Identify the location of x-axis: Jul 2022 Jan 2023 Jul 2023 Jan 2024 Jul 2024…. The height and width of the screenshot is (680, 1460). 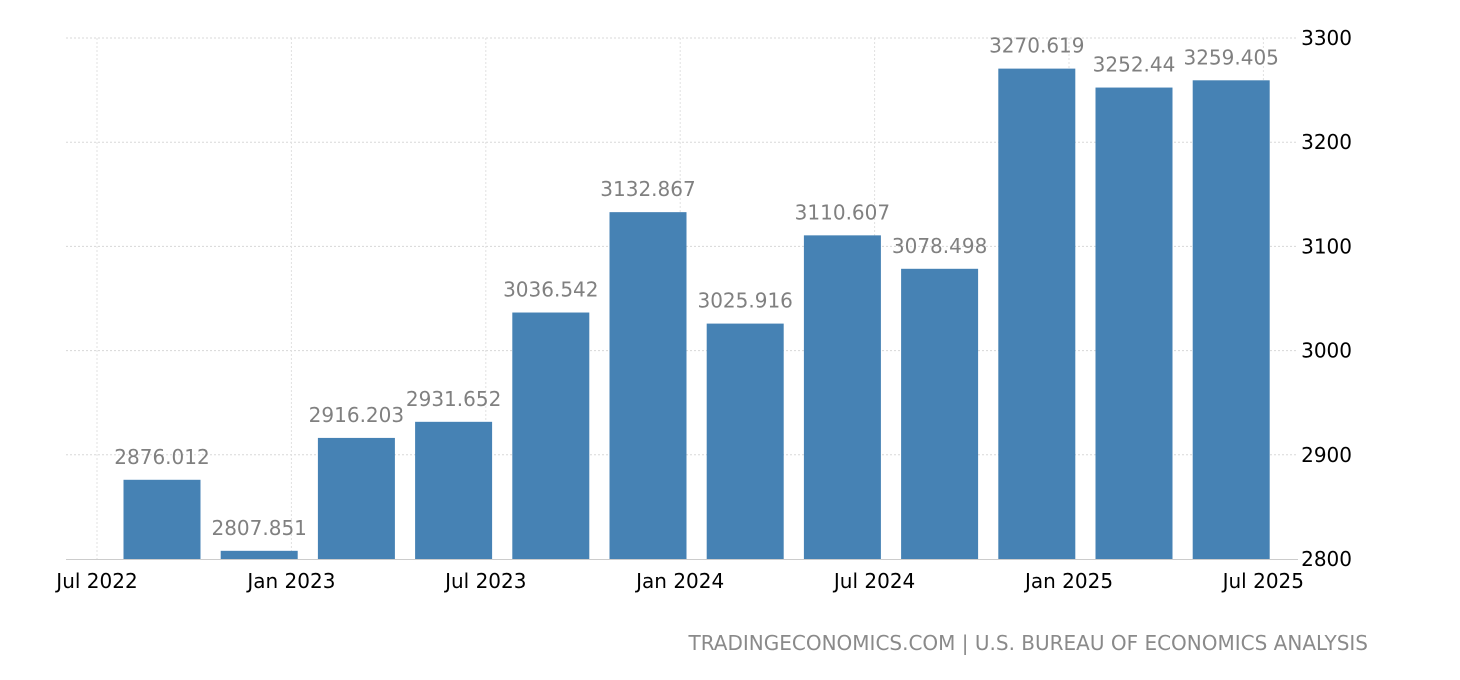
(679, 576).